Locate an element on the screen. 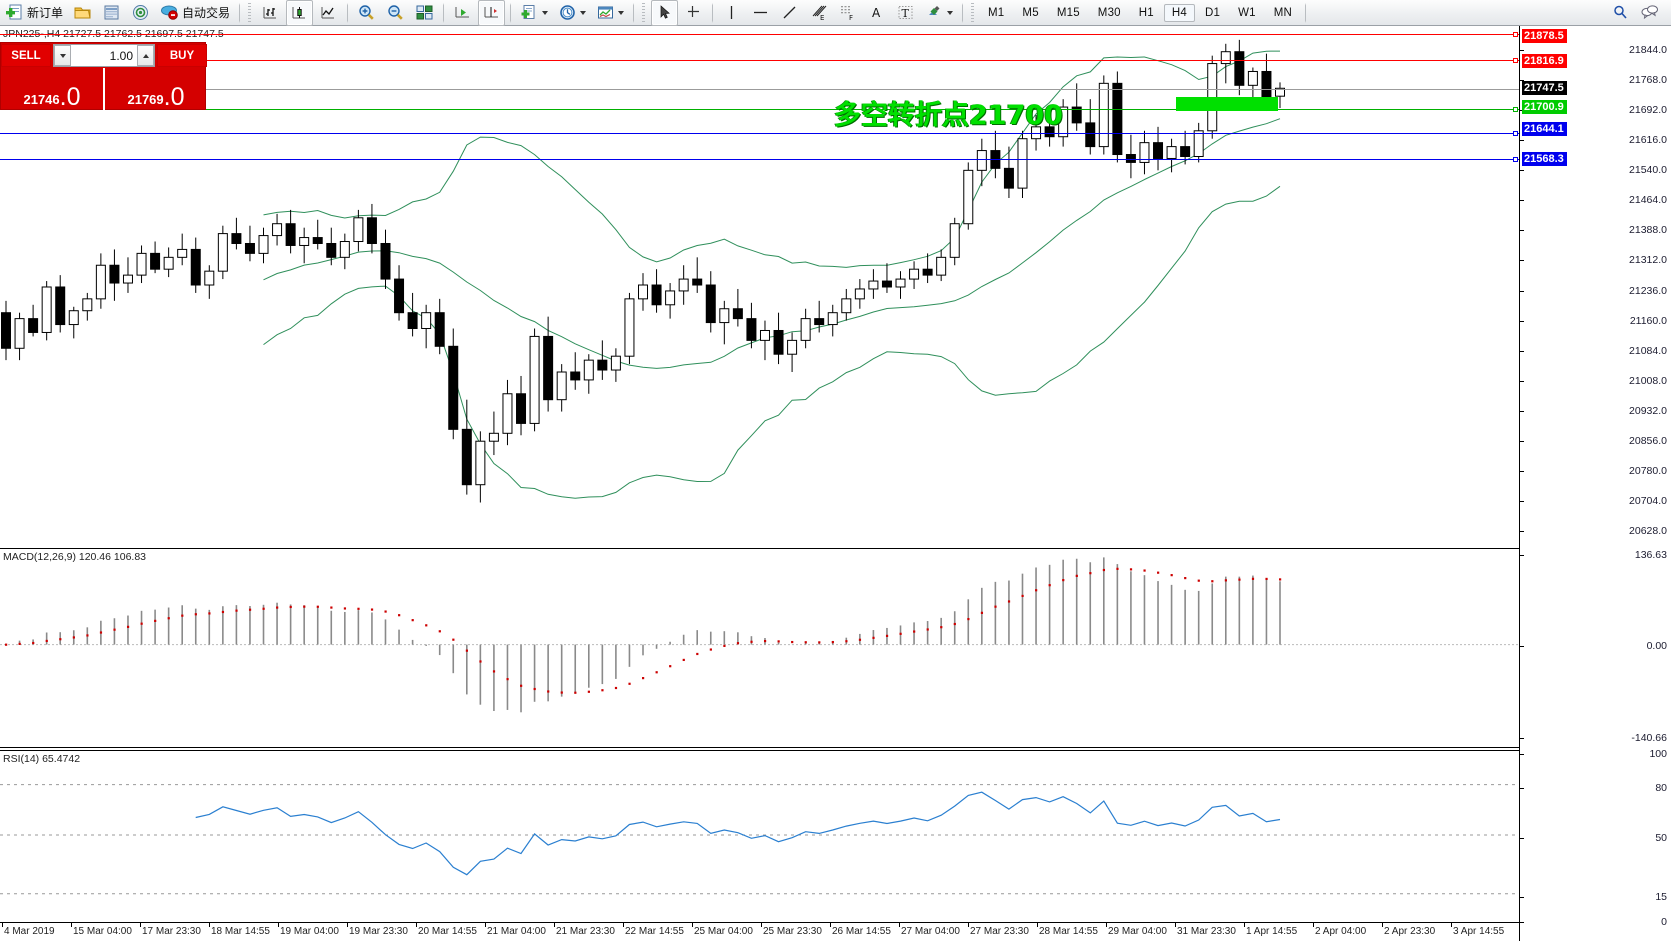 The image size is (1671, 942). template-button is located at coordinates (534, 13).